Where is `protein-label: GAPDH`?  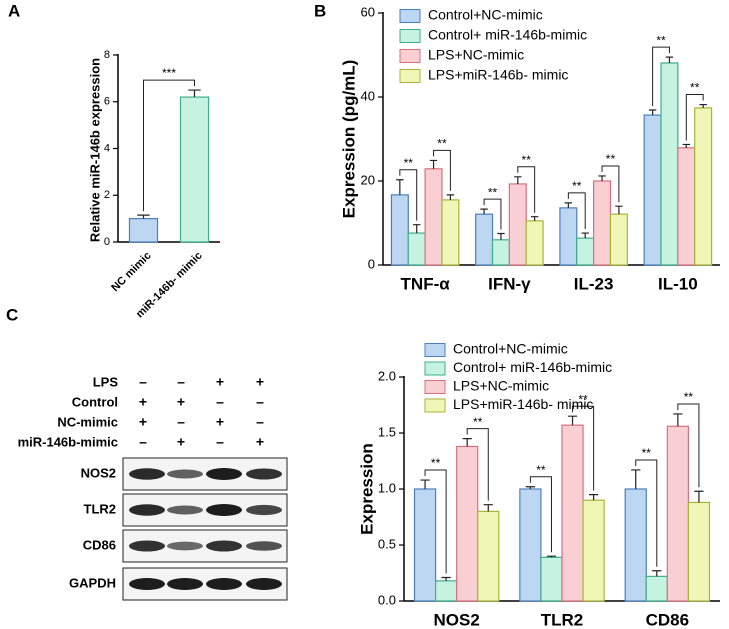
protein-label: GAPDH is located at coordinates (92, 582).